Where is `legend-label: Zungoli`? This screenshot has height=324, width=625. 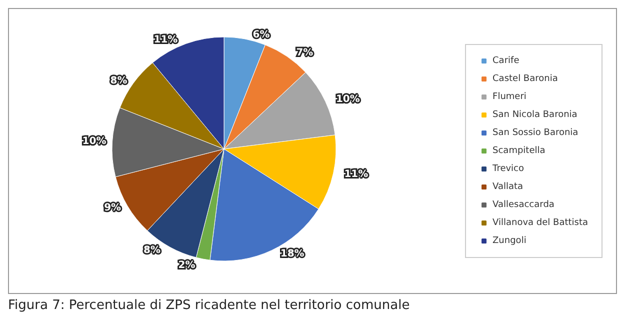
legend-label: Zungoli is located at coordinates (509, 241).